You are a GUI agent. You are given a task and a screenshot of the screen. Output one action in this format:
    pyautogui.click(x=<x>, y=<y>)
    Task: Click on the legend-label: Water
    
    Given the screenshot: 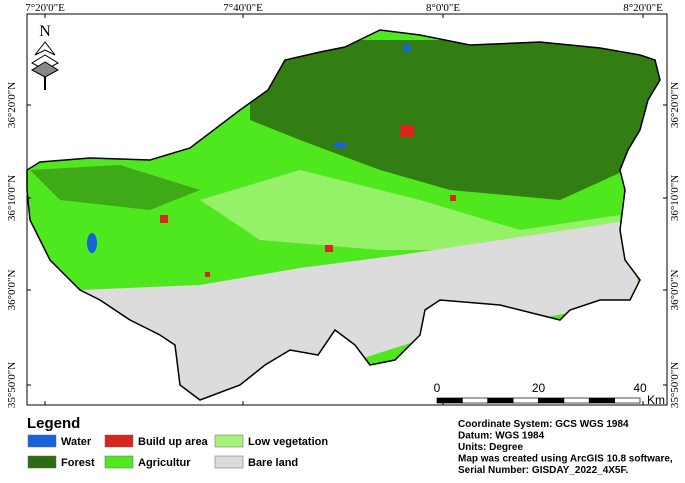 What is the action you would take?
    pyautogui.click(x=76, y=442)
    